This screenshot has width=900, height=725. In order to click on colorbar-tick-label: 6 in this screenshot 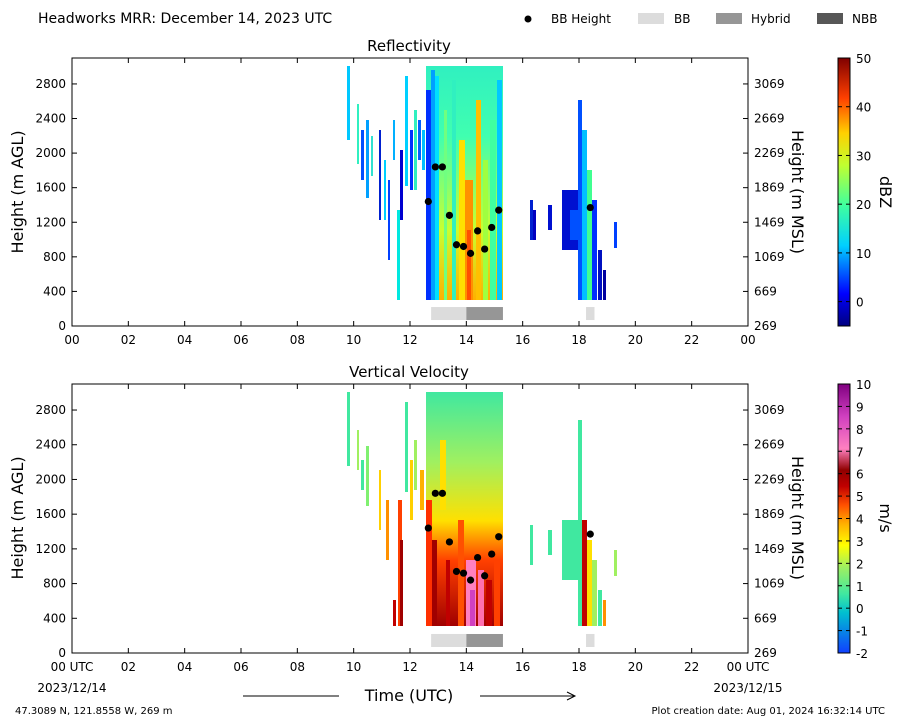, I will do `click(860, 475)`.